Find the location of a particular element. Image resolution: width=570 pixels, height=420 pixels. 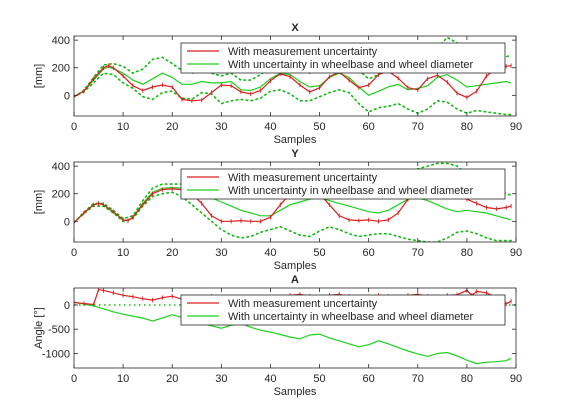

y-axis-label: Angle [°] is located at coordinates (39, 328).